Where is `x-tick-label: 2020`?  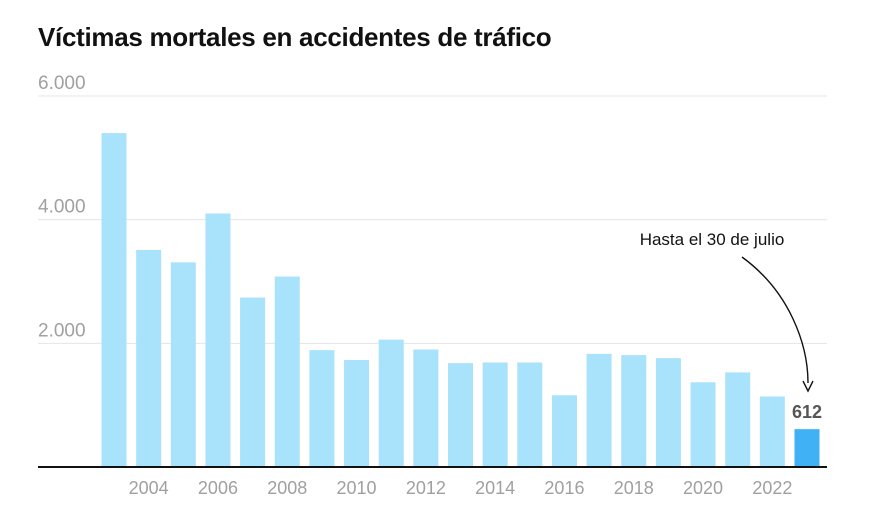
x-tick-label: 2020 is located at coordinates (703, 488).